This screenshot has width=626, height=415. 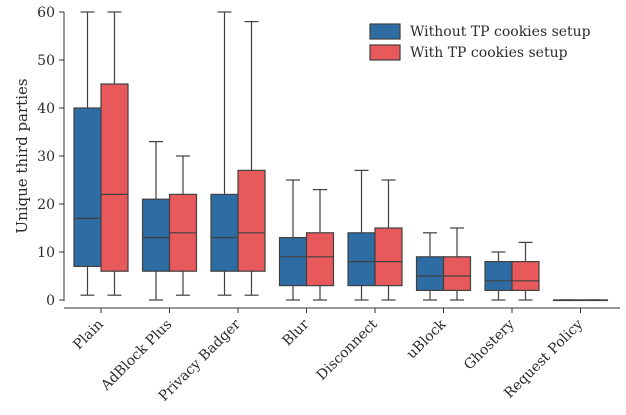 What do you see at coordinates (347, 349) in the screenshot?
I see `x-tick-label: Disconnect` at bounding box center [347, 349].